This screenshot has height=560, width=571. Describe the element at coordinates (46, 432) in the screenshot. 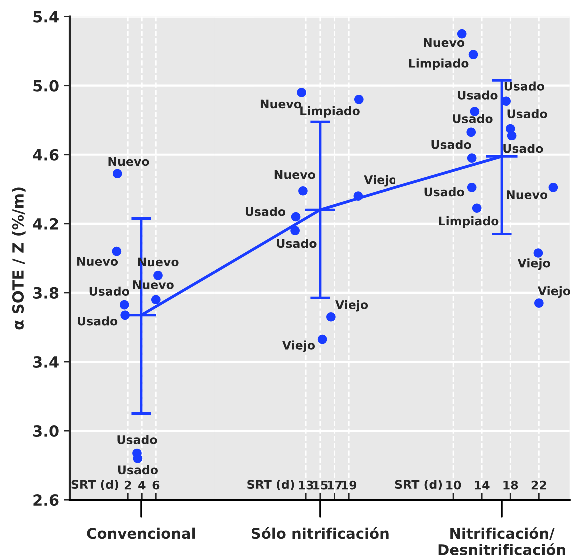

I see `y-tick-label: 3.0` at that location.